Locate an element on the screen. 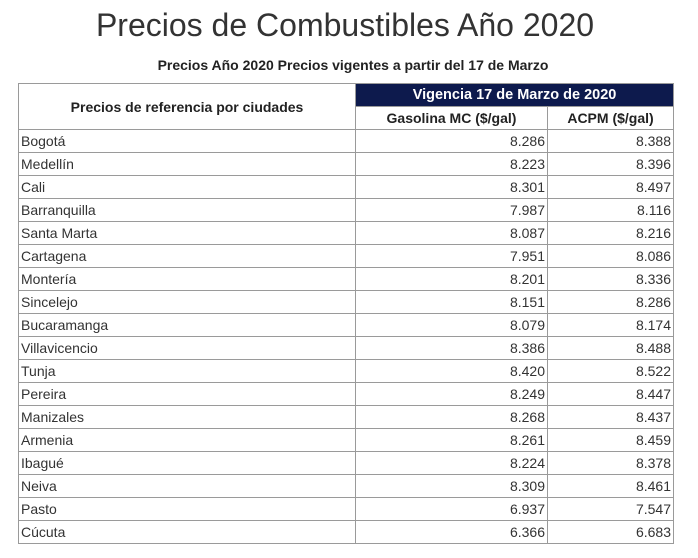  city-name-cell: Ibagué is located at coordinates (187, 463).